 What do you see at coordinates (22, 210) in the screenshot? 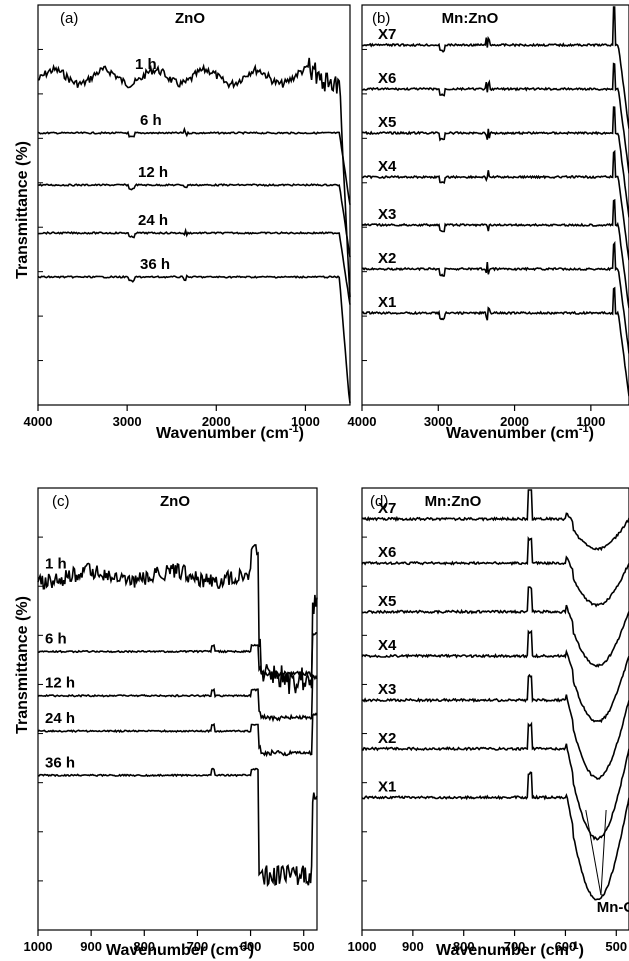
I see `ylabel-top: Transmittance (%)` at bounding box center [22, 210].